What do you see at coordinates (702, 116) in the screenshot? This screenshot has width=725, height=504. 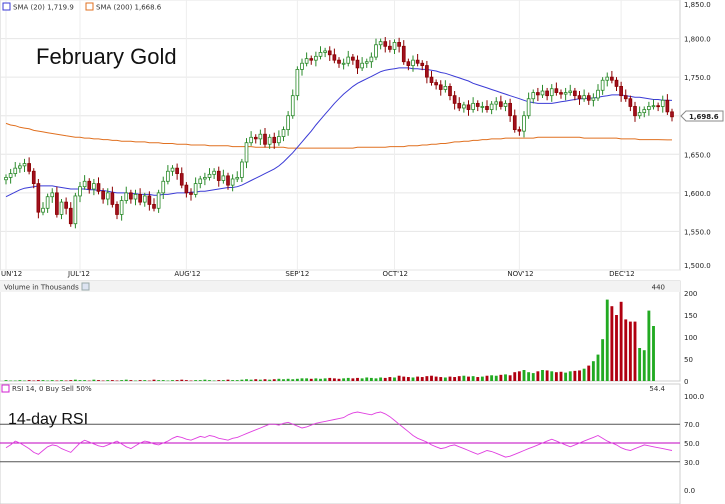 I see `last-price-tag-shape` at bounding box center [702, 116].